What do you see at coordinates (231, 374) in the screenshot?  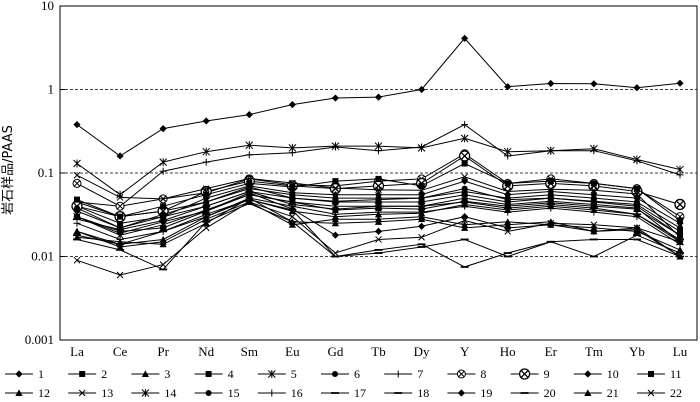 I see `legend-label: 4` at bounding box center [231, 374].